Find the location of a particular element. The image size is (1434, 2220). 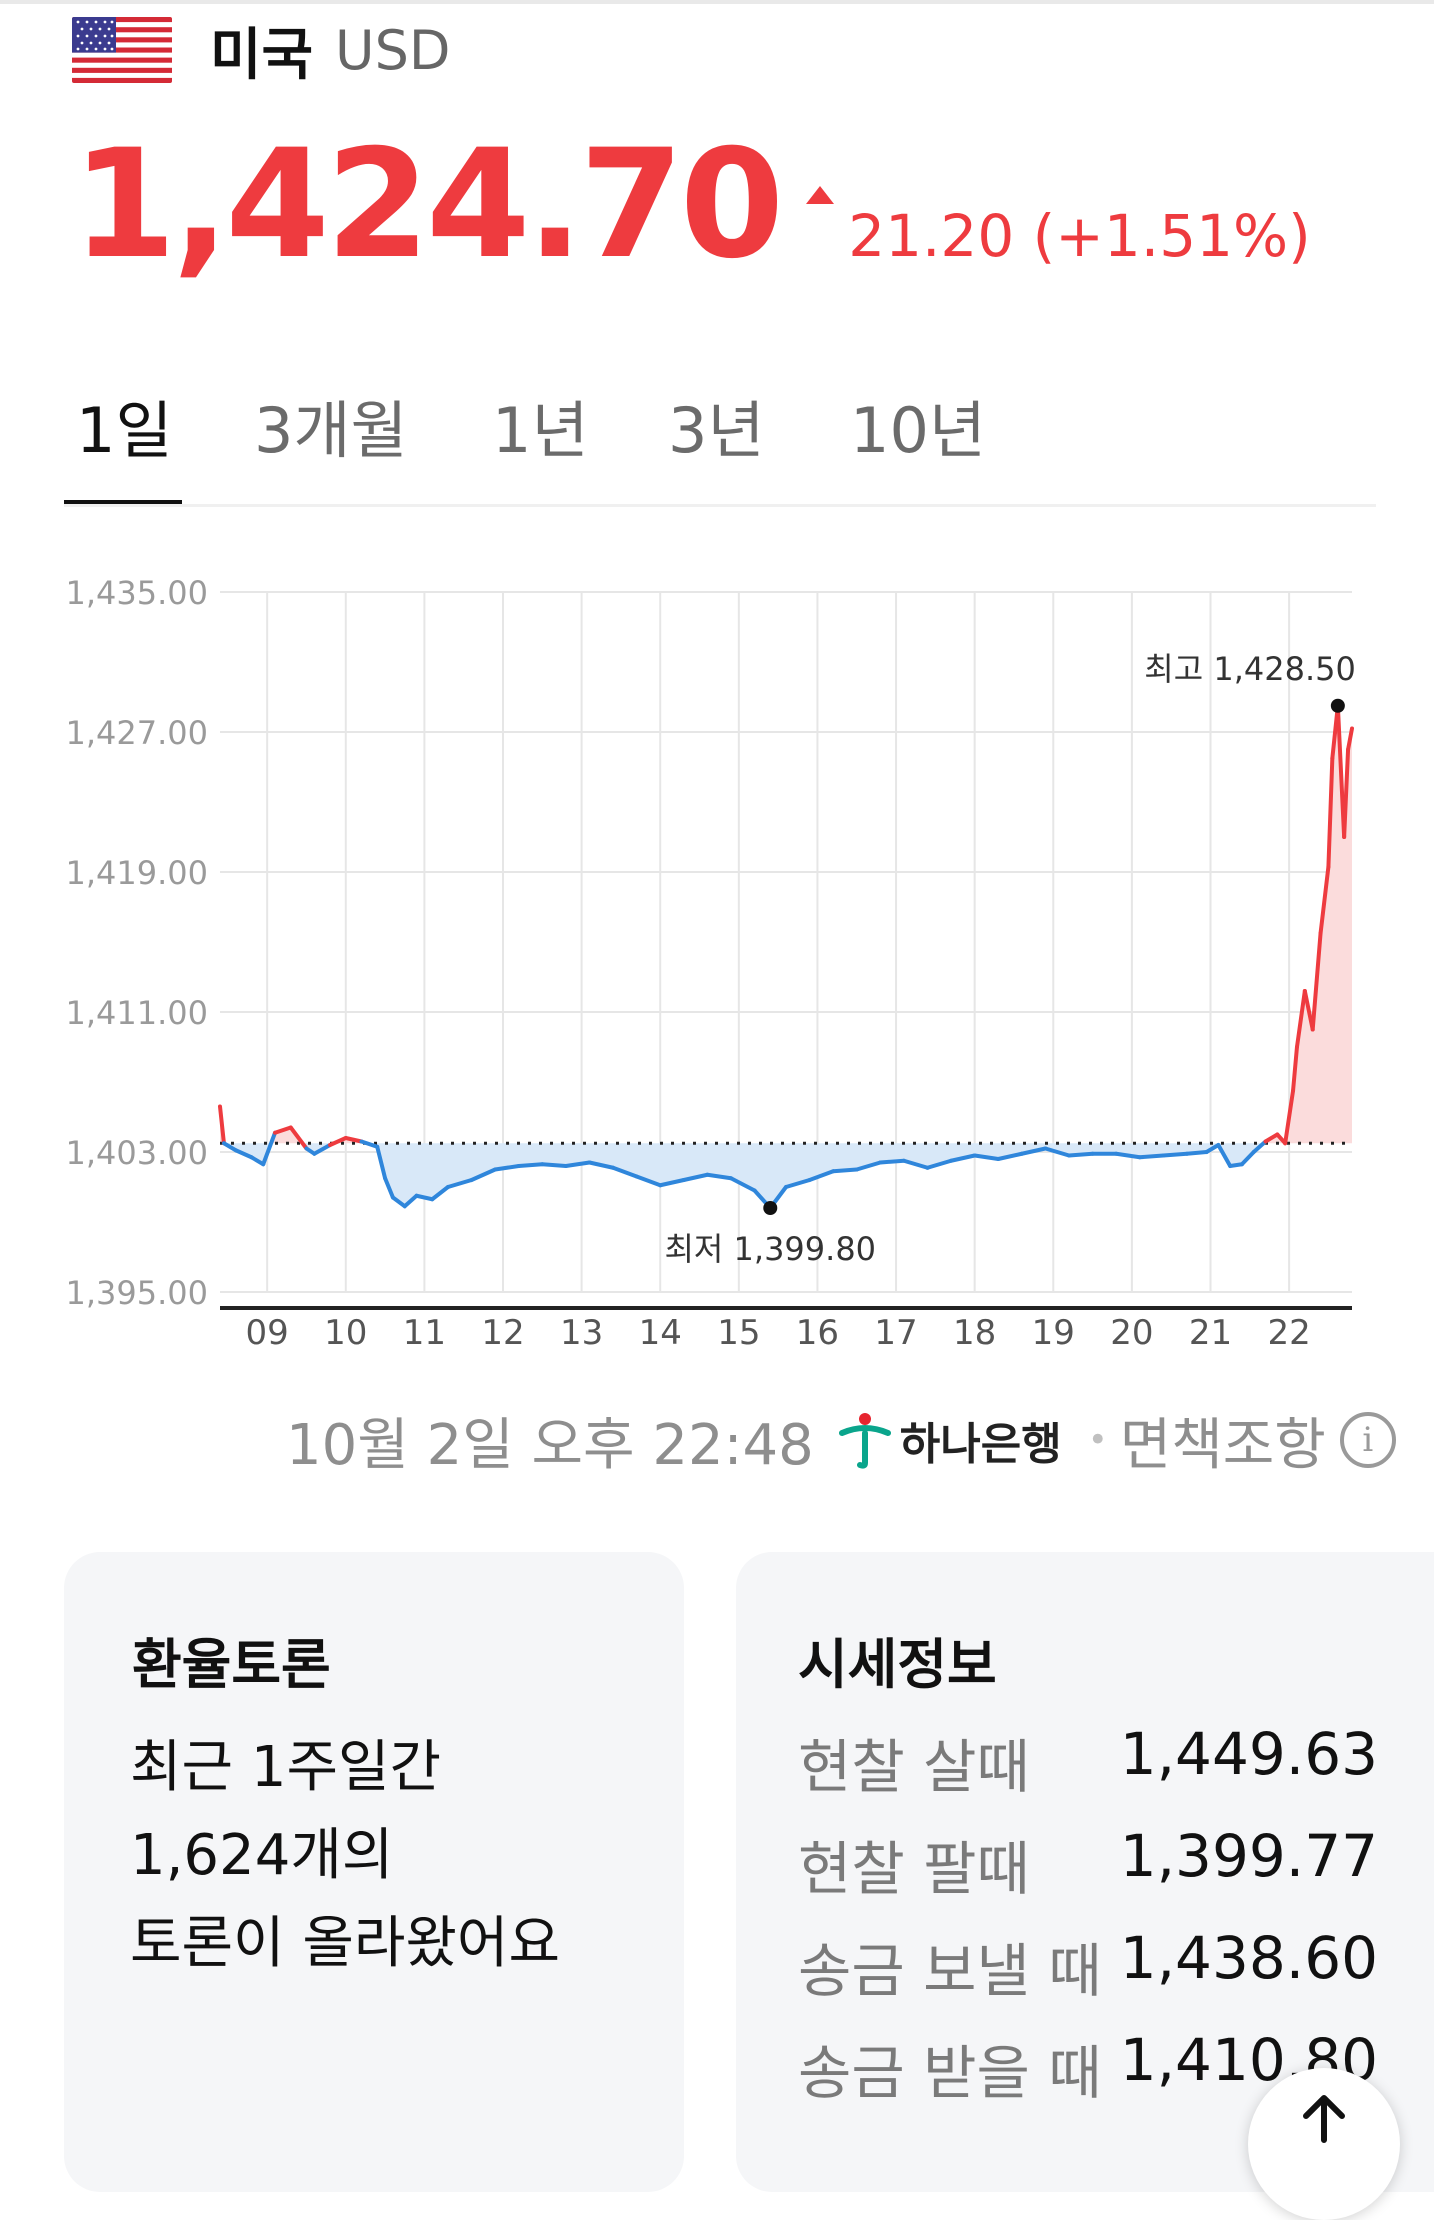

up-arrow-icon is located at coordinates (820, 195).